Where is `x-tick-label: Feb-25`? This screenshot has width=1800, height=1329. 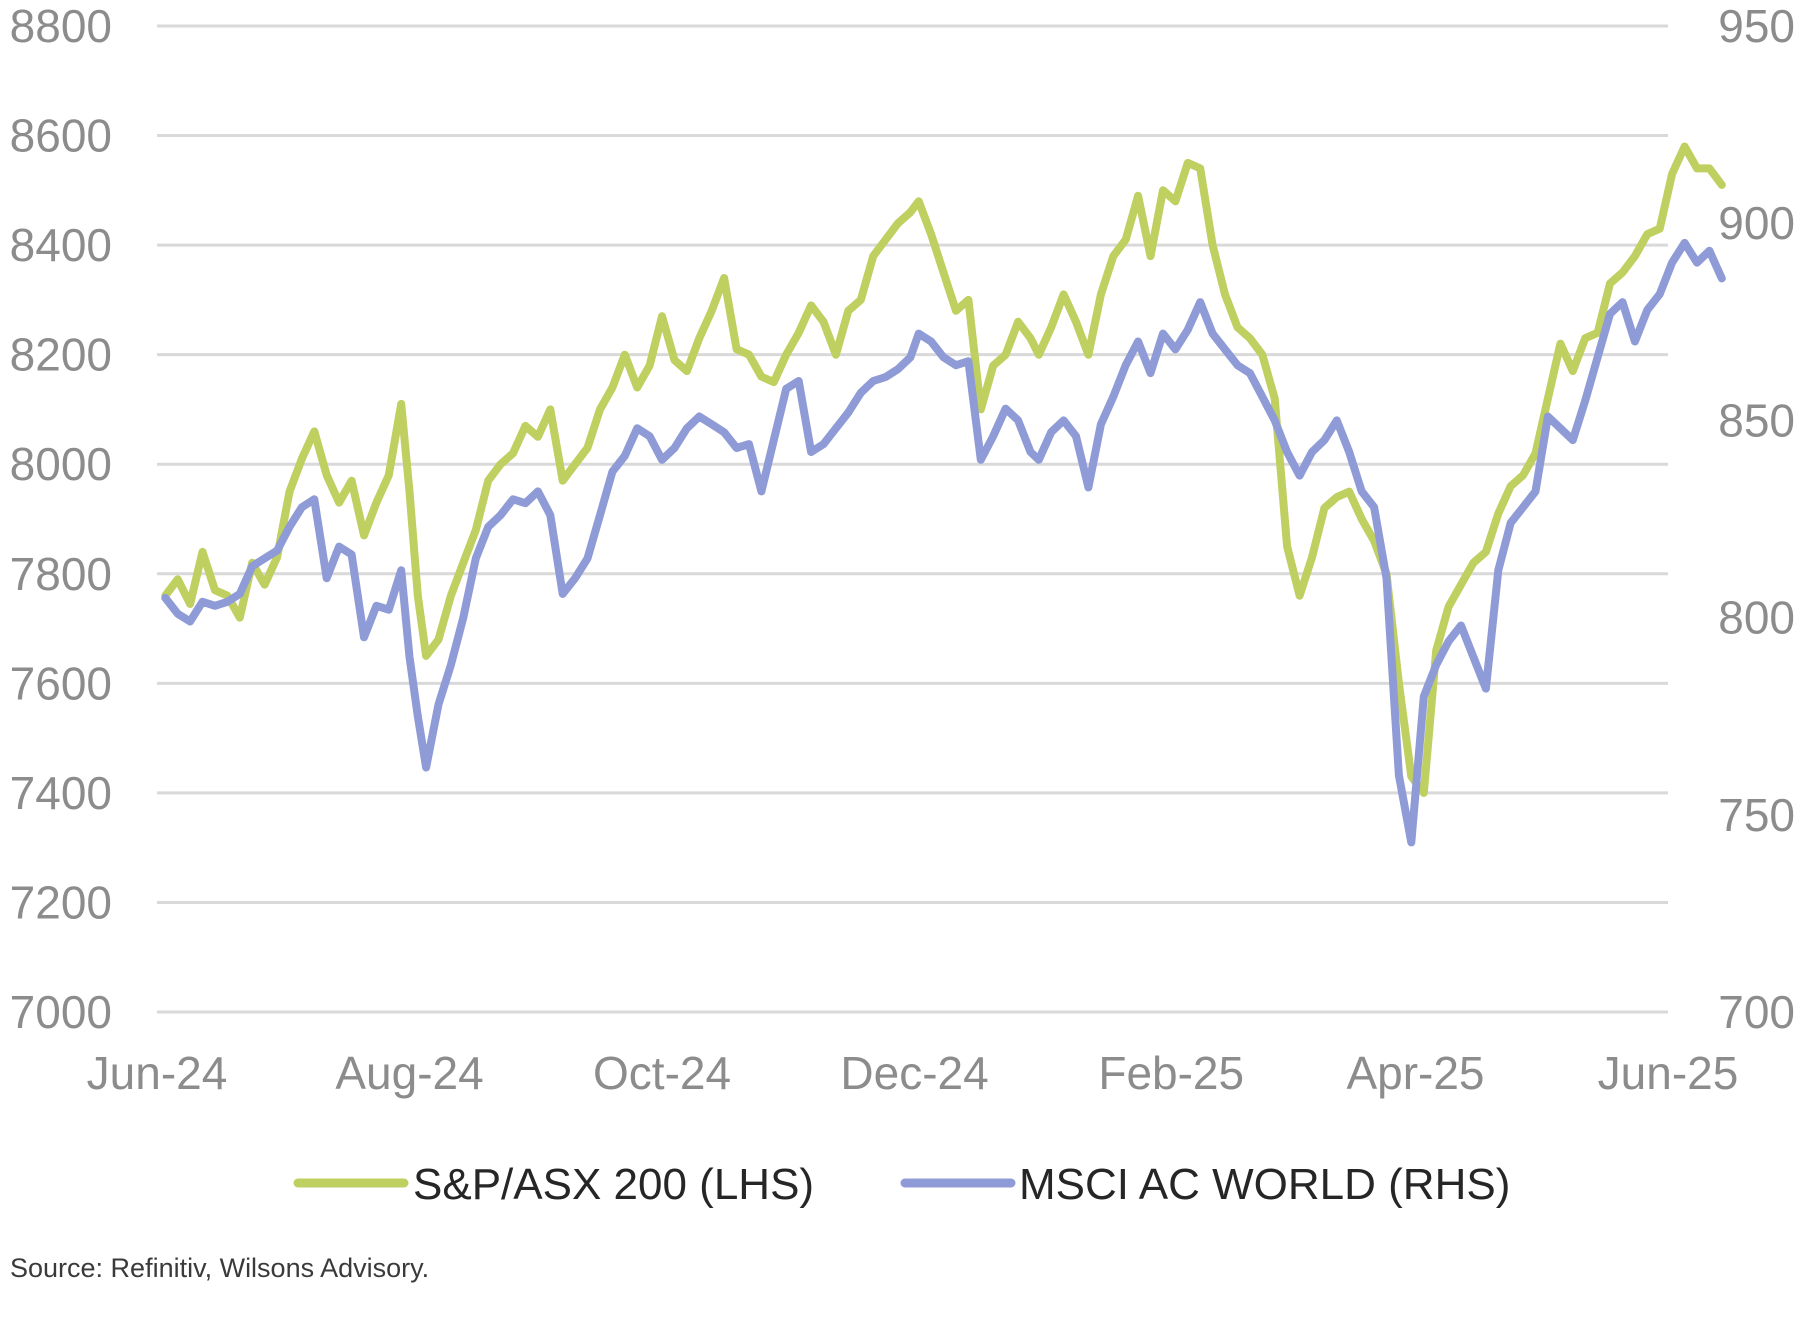 x-tick-label: Feb-25 is located at coordinates (1171, 1073).